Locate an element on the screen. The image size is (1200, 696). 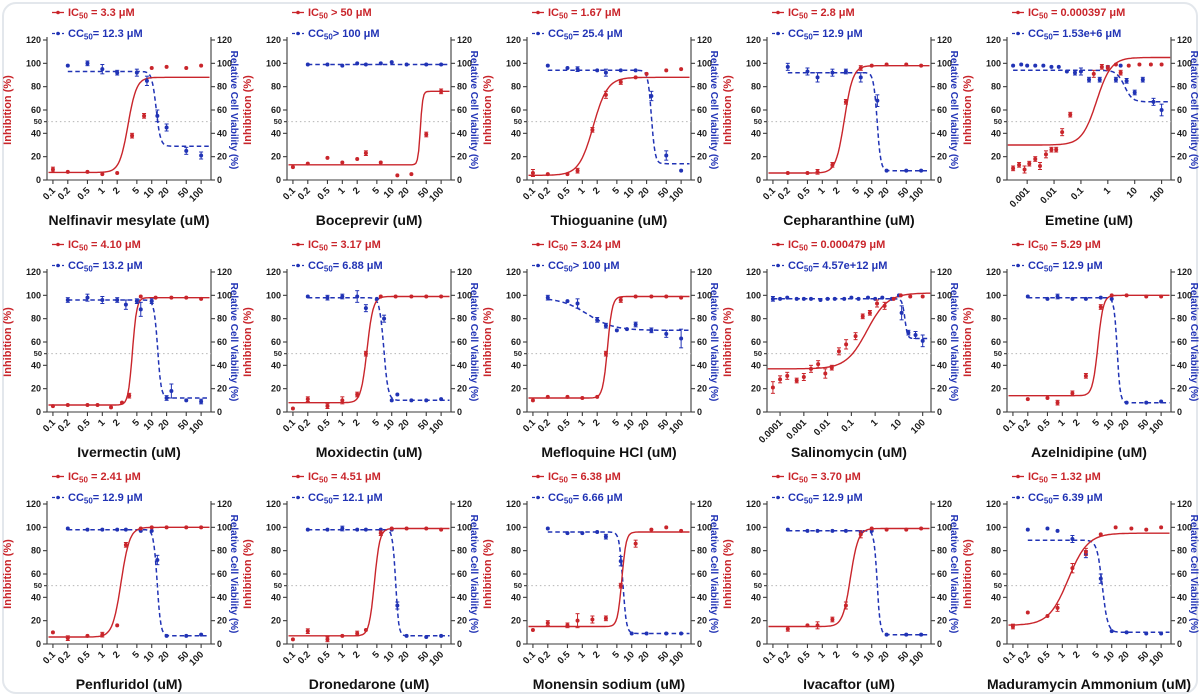
legend-ic50: IC50 = 6.38 μM is located at coordinates (576, 478).